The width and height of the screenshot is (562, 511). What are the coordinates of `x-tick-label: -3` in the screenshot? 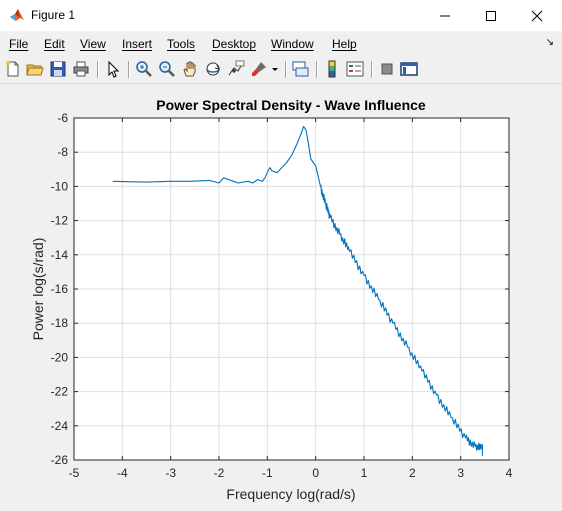 It's located at (170, 473).